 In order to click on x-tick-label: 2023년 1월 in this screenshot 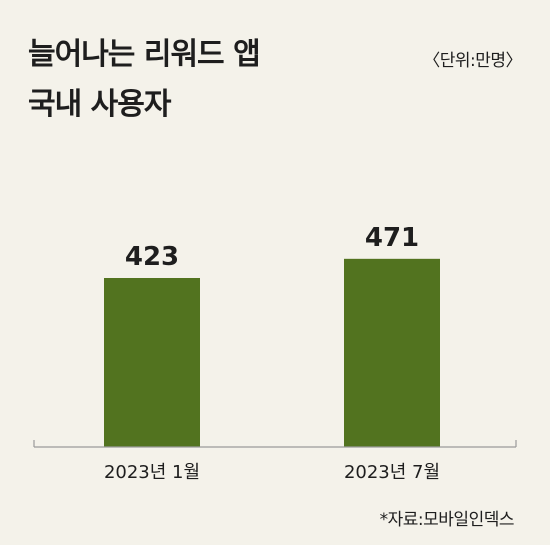, I will do `click(152, 472)`.